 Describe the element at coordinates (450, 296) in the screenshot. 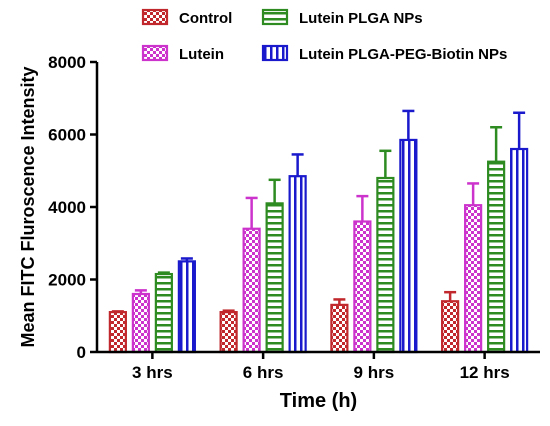

I see `error-bar-control-12-hrs` at that location.